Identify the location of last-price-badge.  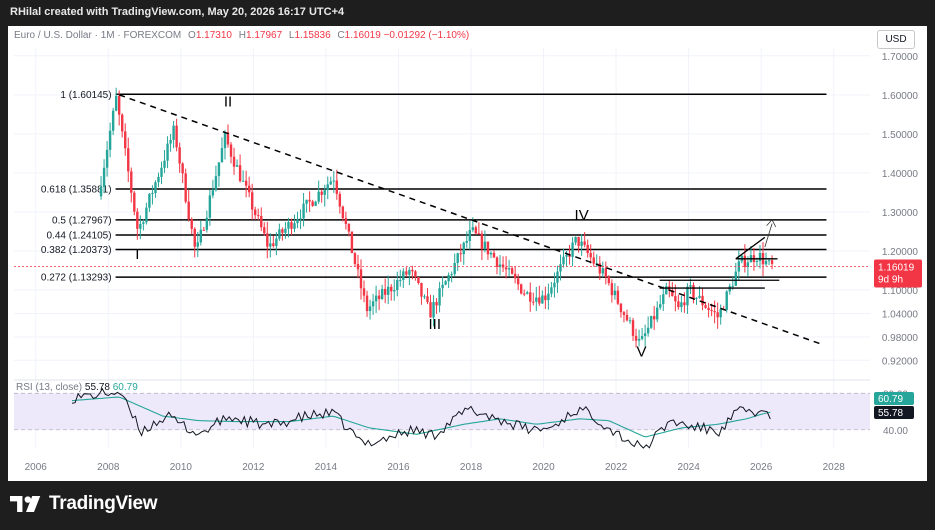
(898, 273).